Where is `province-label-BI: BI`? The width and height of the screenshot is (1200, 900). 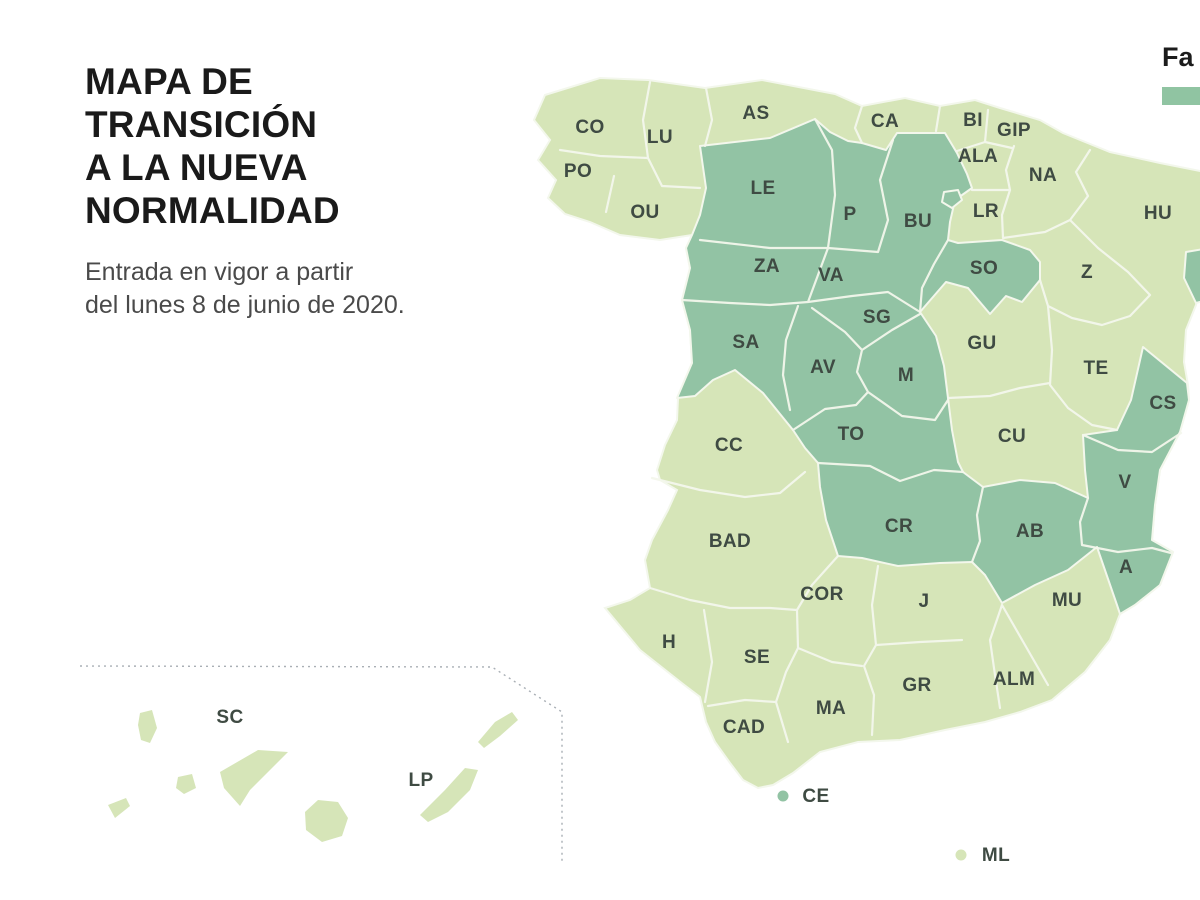 province-label-BI: BI is located at coordinates (973, 120).